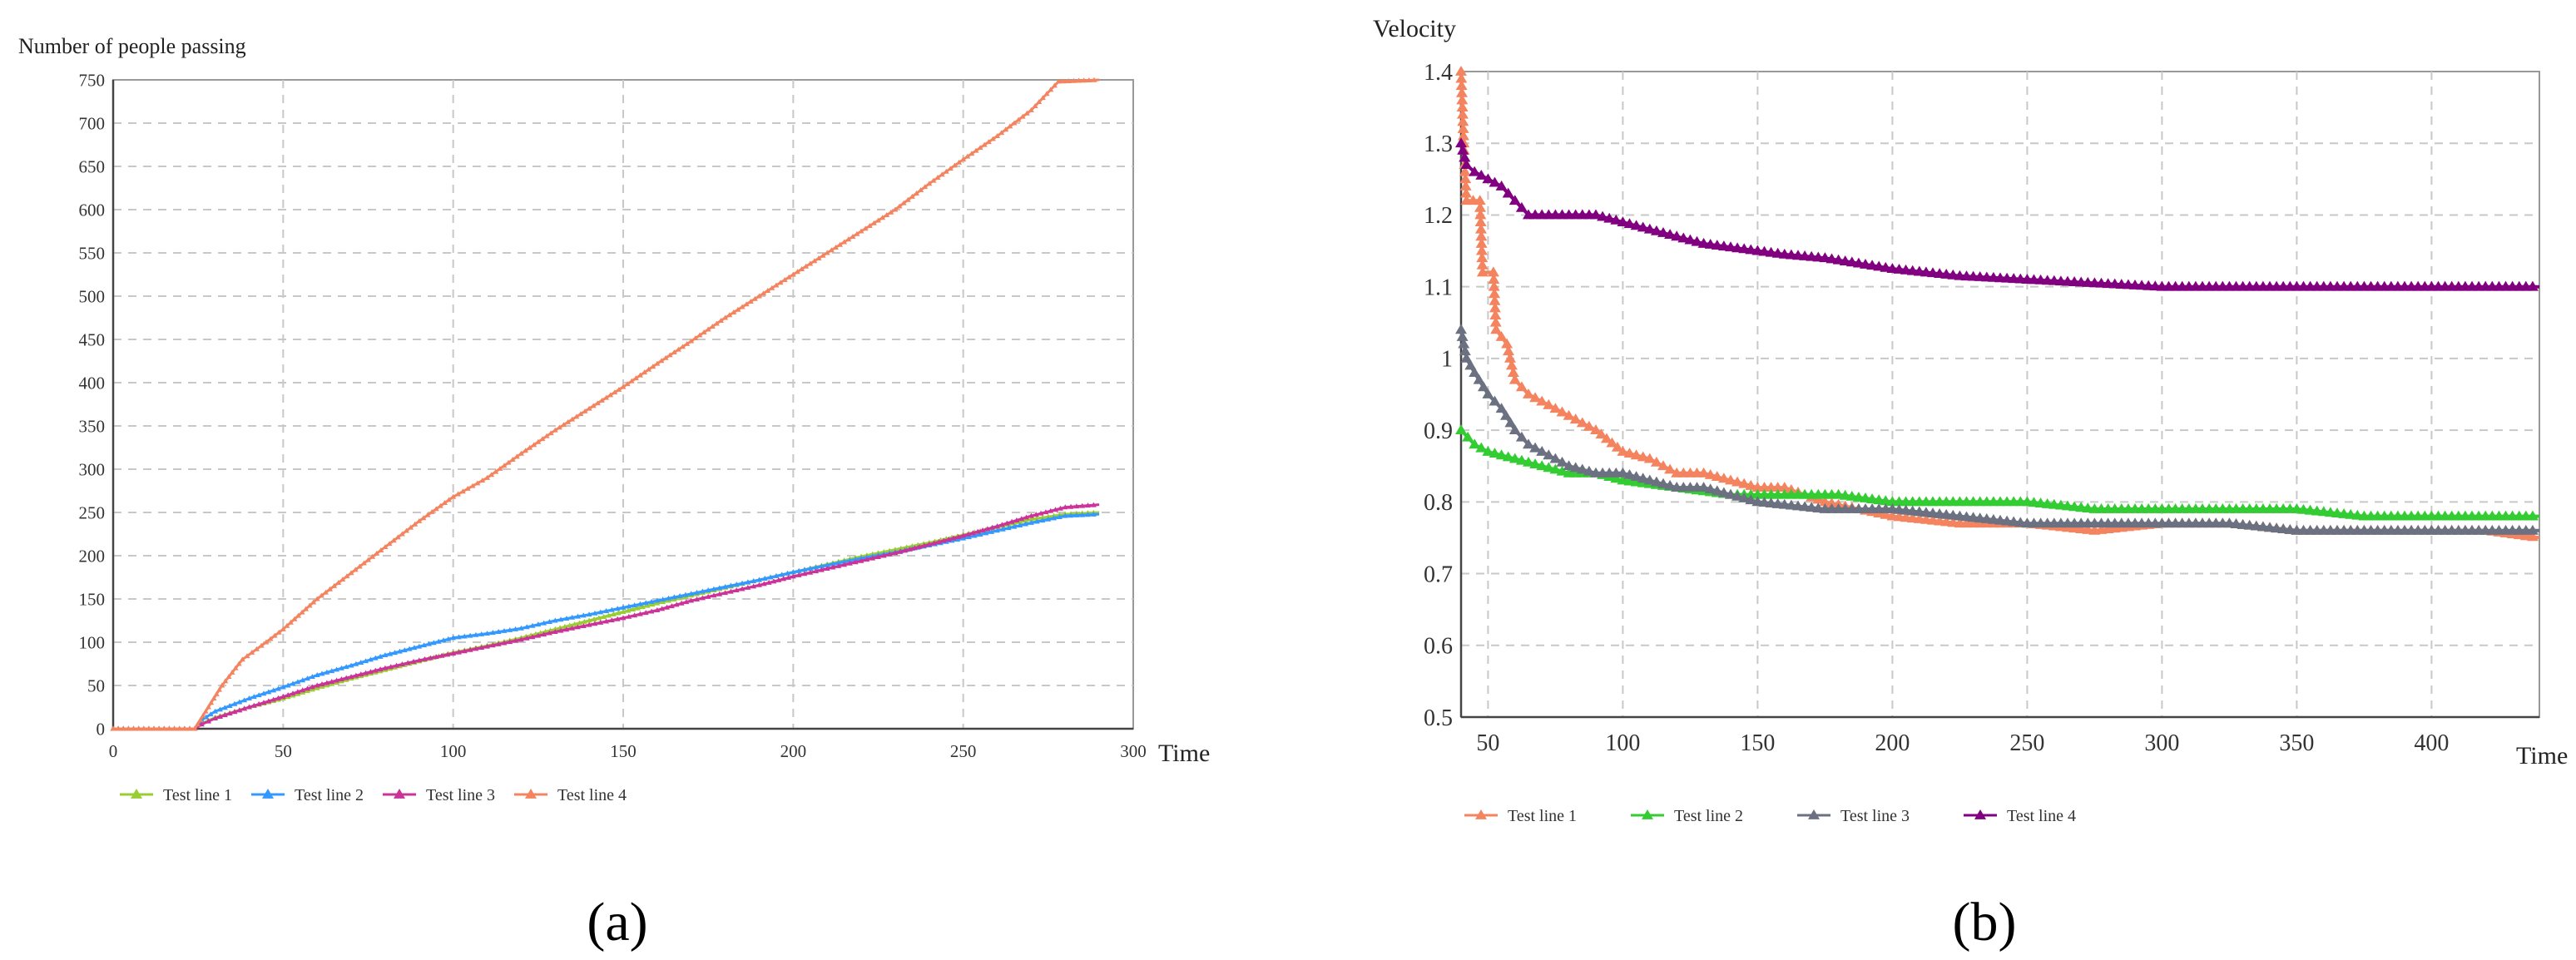 The height and width of the screenshot is (960, 2576). Describe the element at coordinates (454, 751) in the screenshot. I see `panel-a-x-tick-label: 100` at that location.